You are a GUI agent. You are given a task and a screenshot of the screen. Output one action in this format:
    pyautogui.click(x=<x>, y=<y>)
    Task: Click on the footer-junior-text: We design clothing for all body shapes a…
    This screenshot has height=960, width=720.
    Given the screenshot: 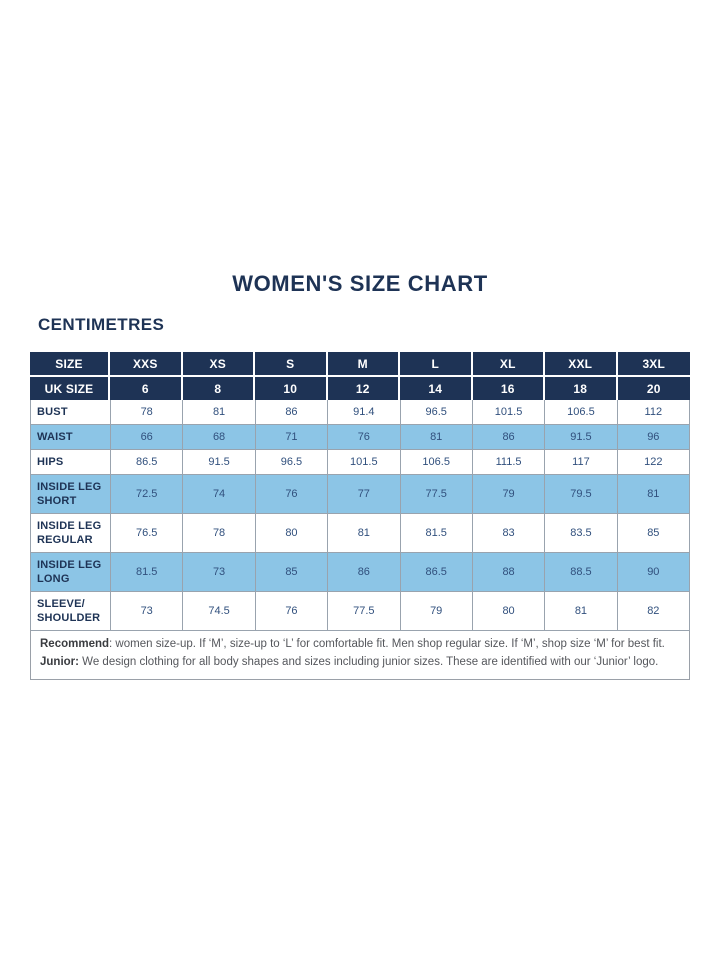 What is the action you would take?
    pyautogui.click(x=368, y=661)
    